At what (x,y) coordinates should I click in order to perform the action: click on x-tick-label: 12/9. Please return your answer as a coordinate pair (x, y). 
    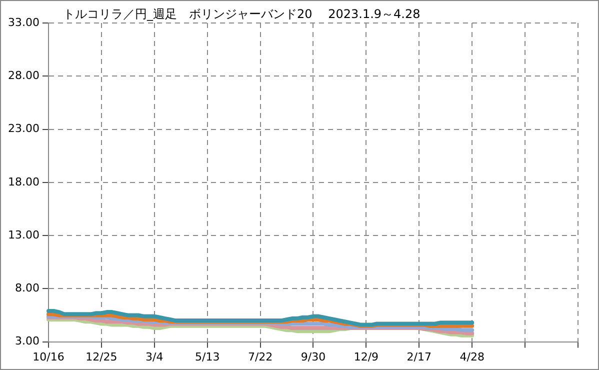
    Looking at the image, I should click on (366, 357).